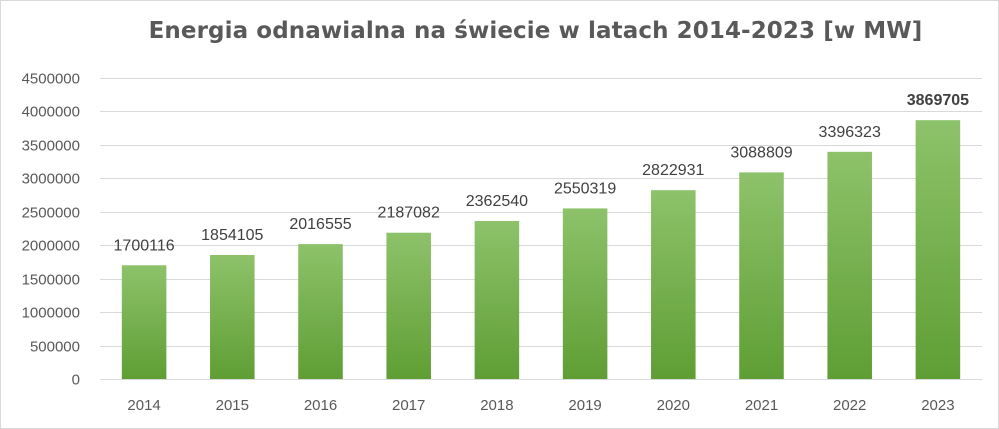  Describe the element at coordinates (850, 132) in the screenshot. I see `data-label-2022: 3396323` at that location.